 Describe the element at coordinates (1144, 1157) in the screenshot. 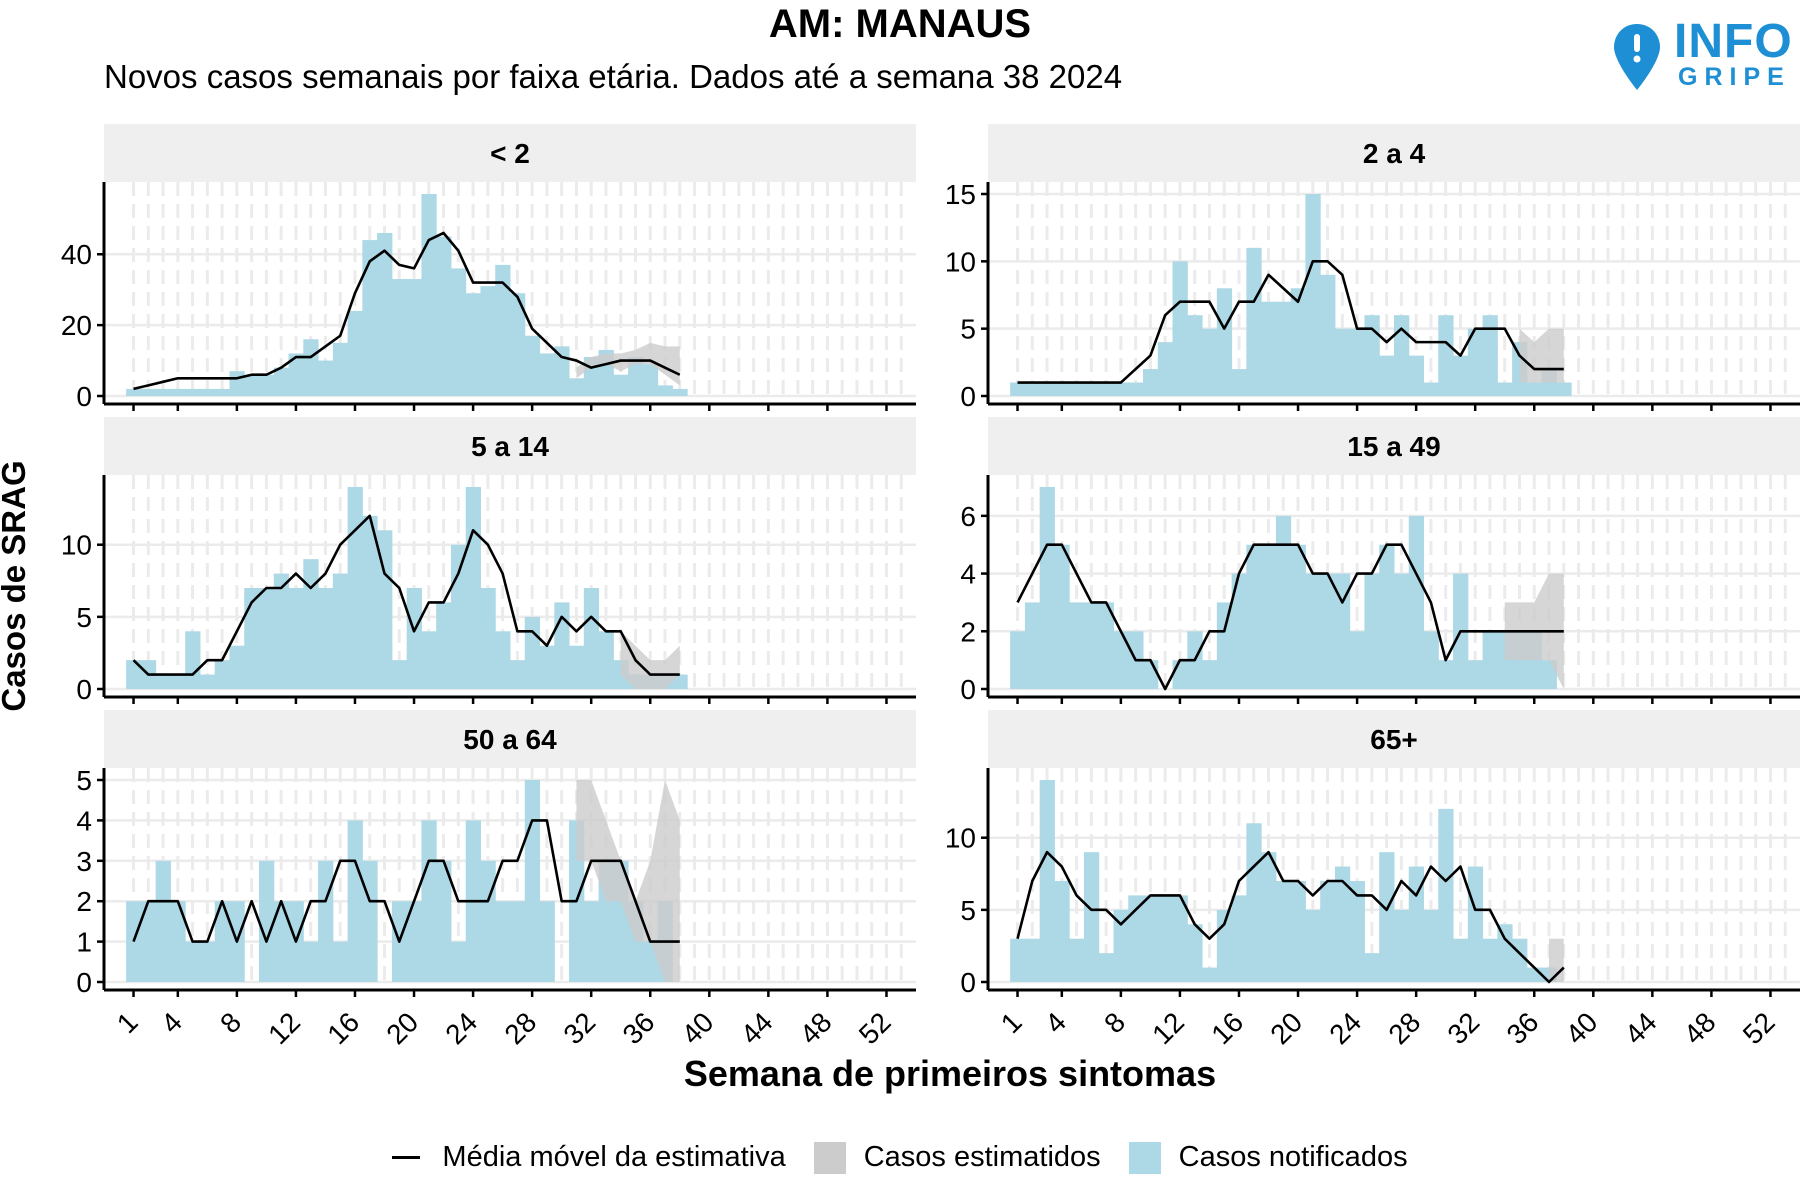

I see `legend-key-notified` at that location.